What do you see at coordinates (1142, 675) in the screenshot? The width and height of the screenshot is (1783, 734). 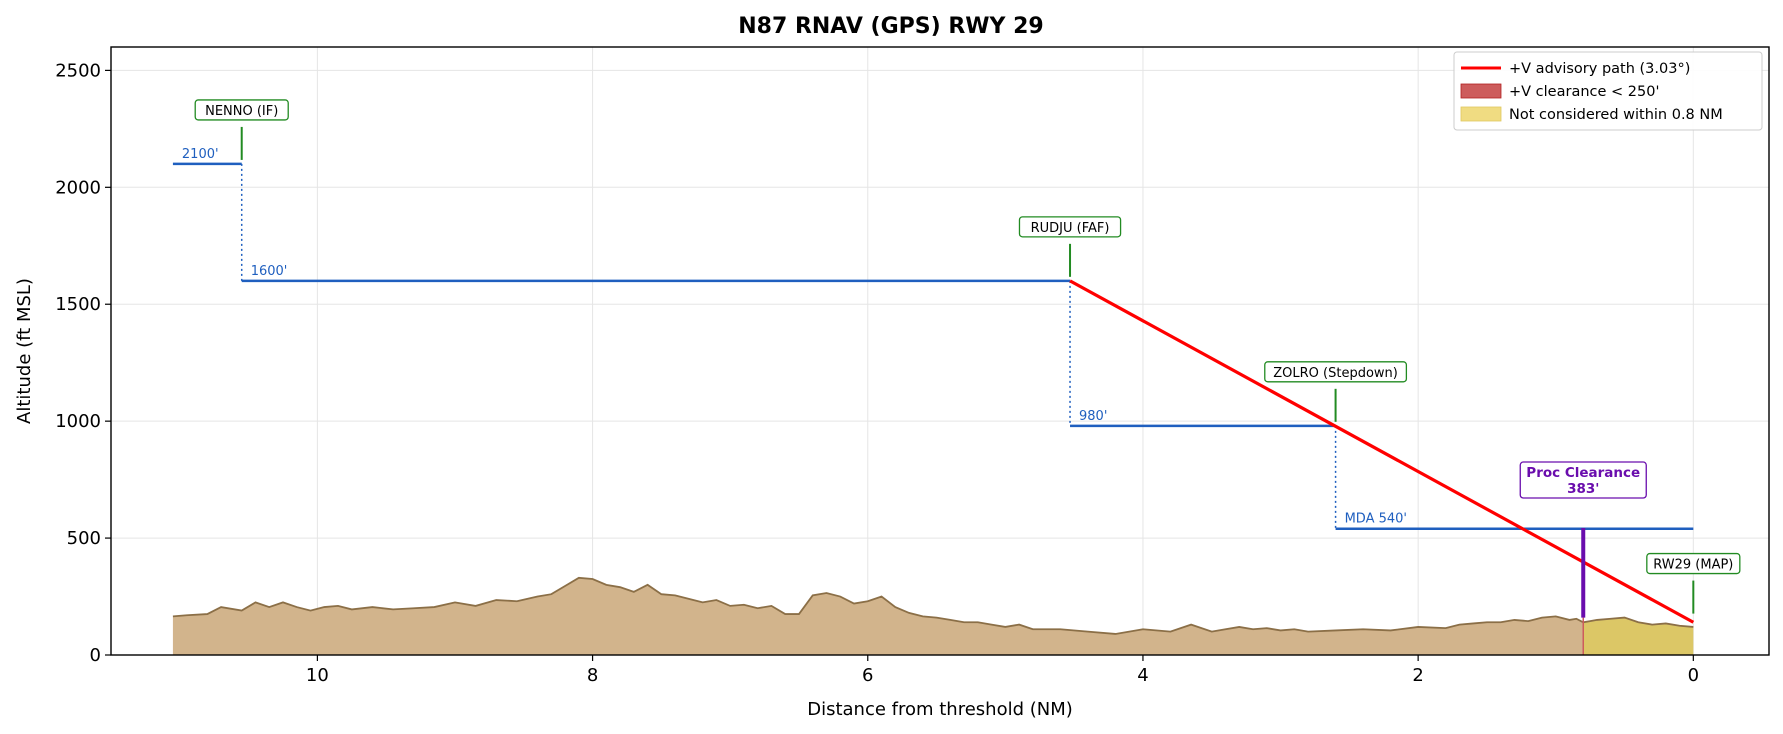 I see `x-tick-label: 4` at bounding box center [1142, 675].